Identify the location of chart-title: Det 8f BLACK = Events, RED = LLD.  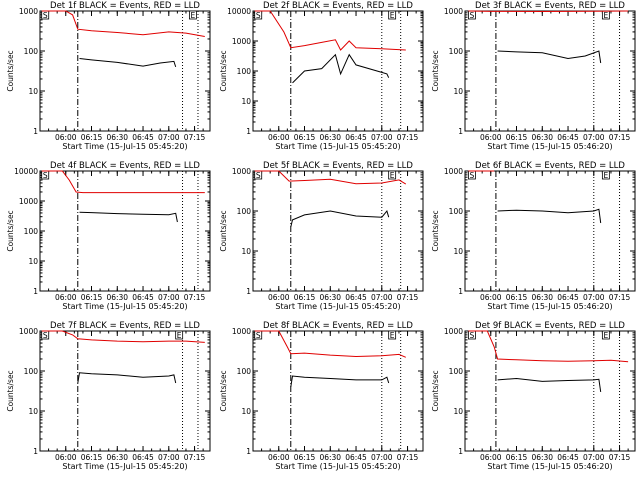
(338, 326).